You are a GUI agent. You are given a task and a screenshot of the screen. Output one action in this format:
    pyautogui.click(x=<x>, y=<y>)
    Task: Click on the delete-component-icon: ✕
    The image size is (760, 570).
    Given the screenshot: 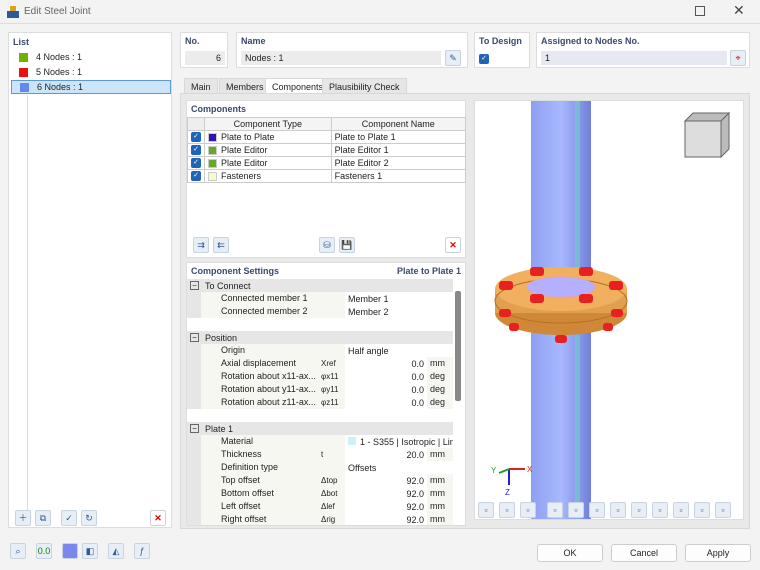 What is the action you would take?
    pyautogui.click(x=453, y=245)
    